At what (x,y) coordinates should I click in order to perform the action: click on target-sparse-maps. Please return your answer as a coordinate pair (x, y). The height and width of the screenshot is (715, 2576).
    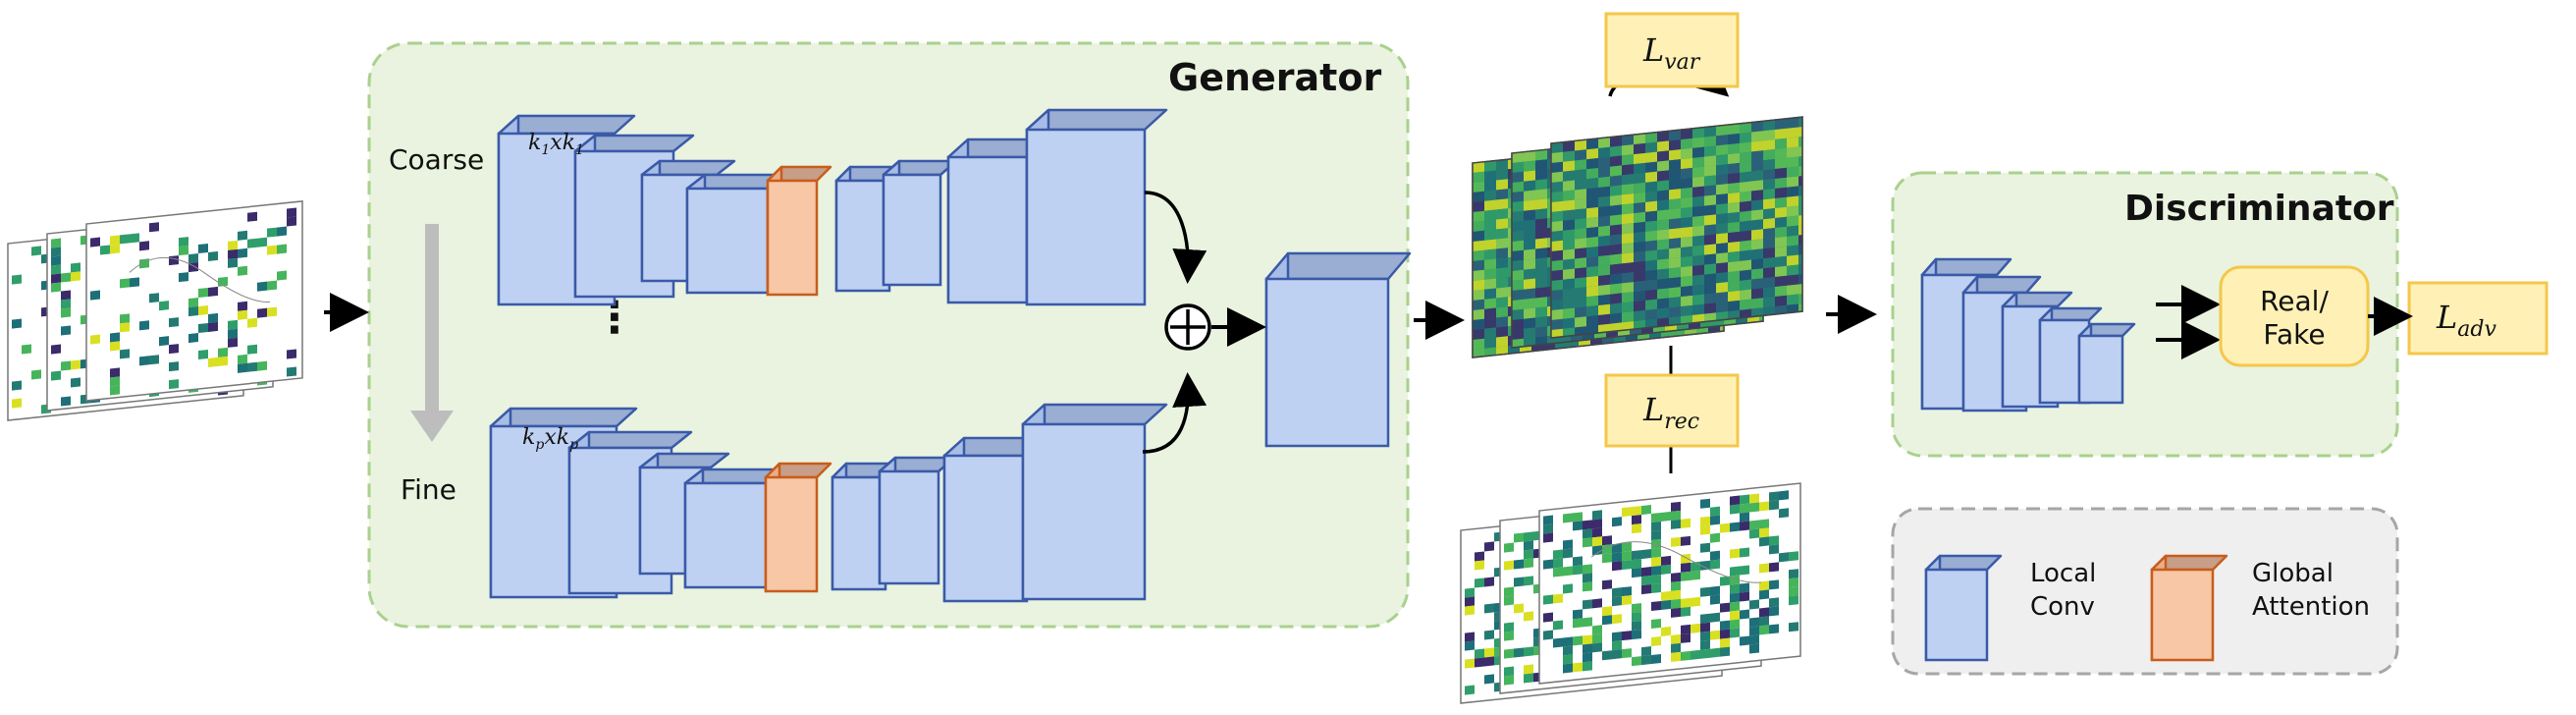
    Looking at the image, I should click on (1630, 593).